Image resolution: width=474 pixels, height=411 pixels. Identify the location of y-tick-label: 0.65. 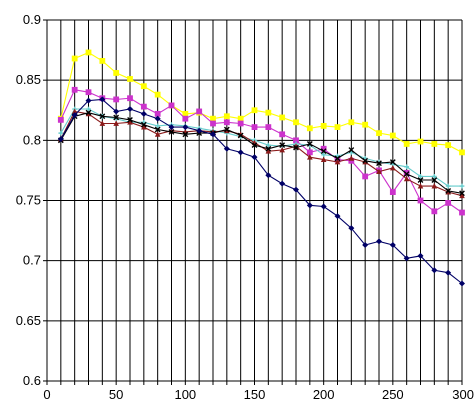
(28, 320).